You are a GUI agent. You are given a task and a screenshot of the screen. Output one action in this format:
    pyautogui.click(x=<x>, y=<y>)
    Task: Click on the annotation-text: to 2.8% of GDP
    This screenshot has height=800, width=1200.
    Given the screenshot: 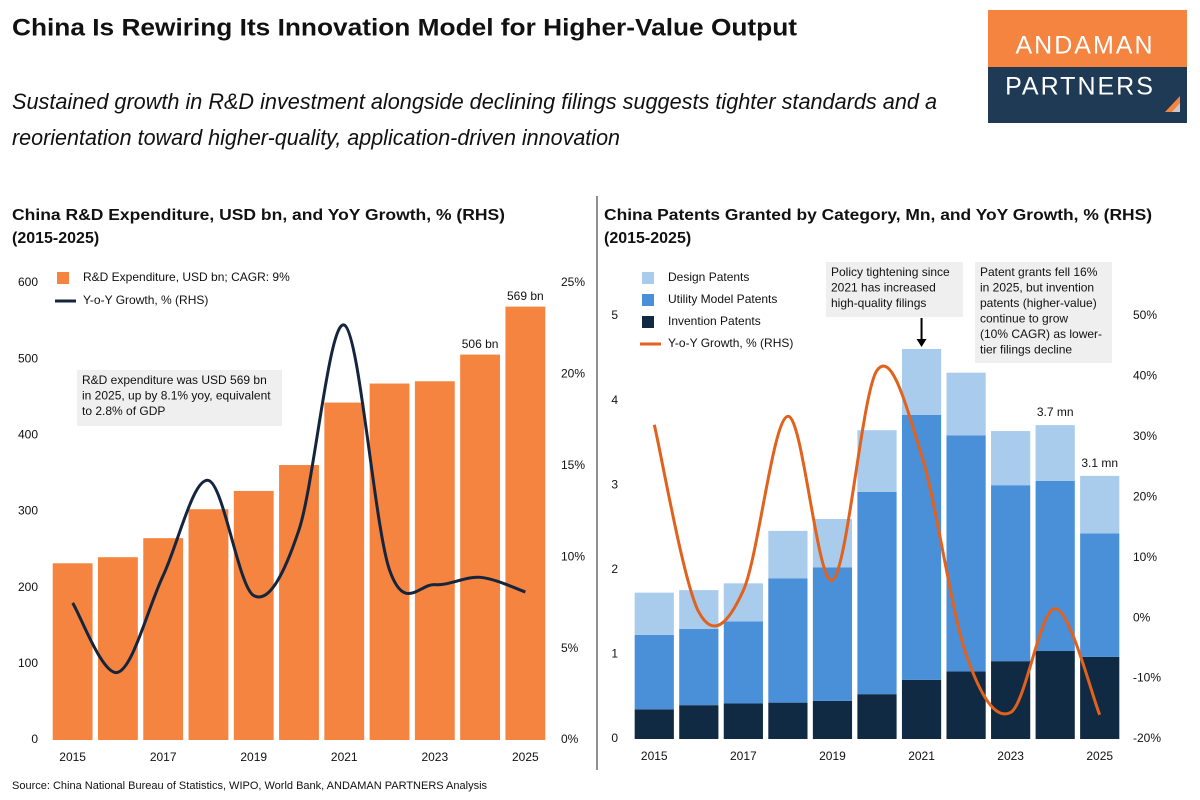 What is the action you would take?
    pyautogui.click(x=123, y=411)
    